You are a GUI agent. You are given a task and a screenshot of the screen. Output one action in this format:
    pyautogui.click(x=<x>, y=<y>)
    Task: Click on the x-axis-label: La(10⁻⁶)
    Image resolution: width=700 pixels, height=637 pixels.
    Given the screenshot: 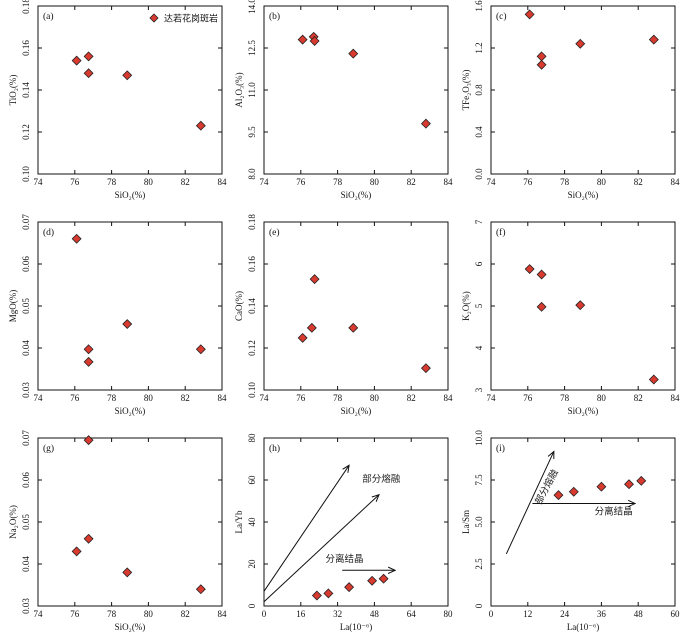 What is the action you would take?
    pyautogui.click(x=356, y=627)
    